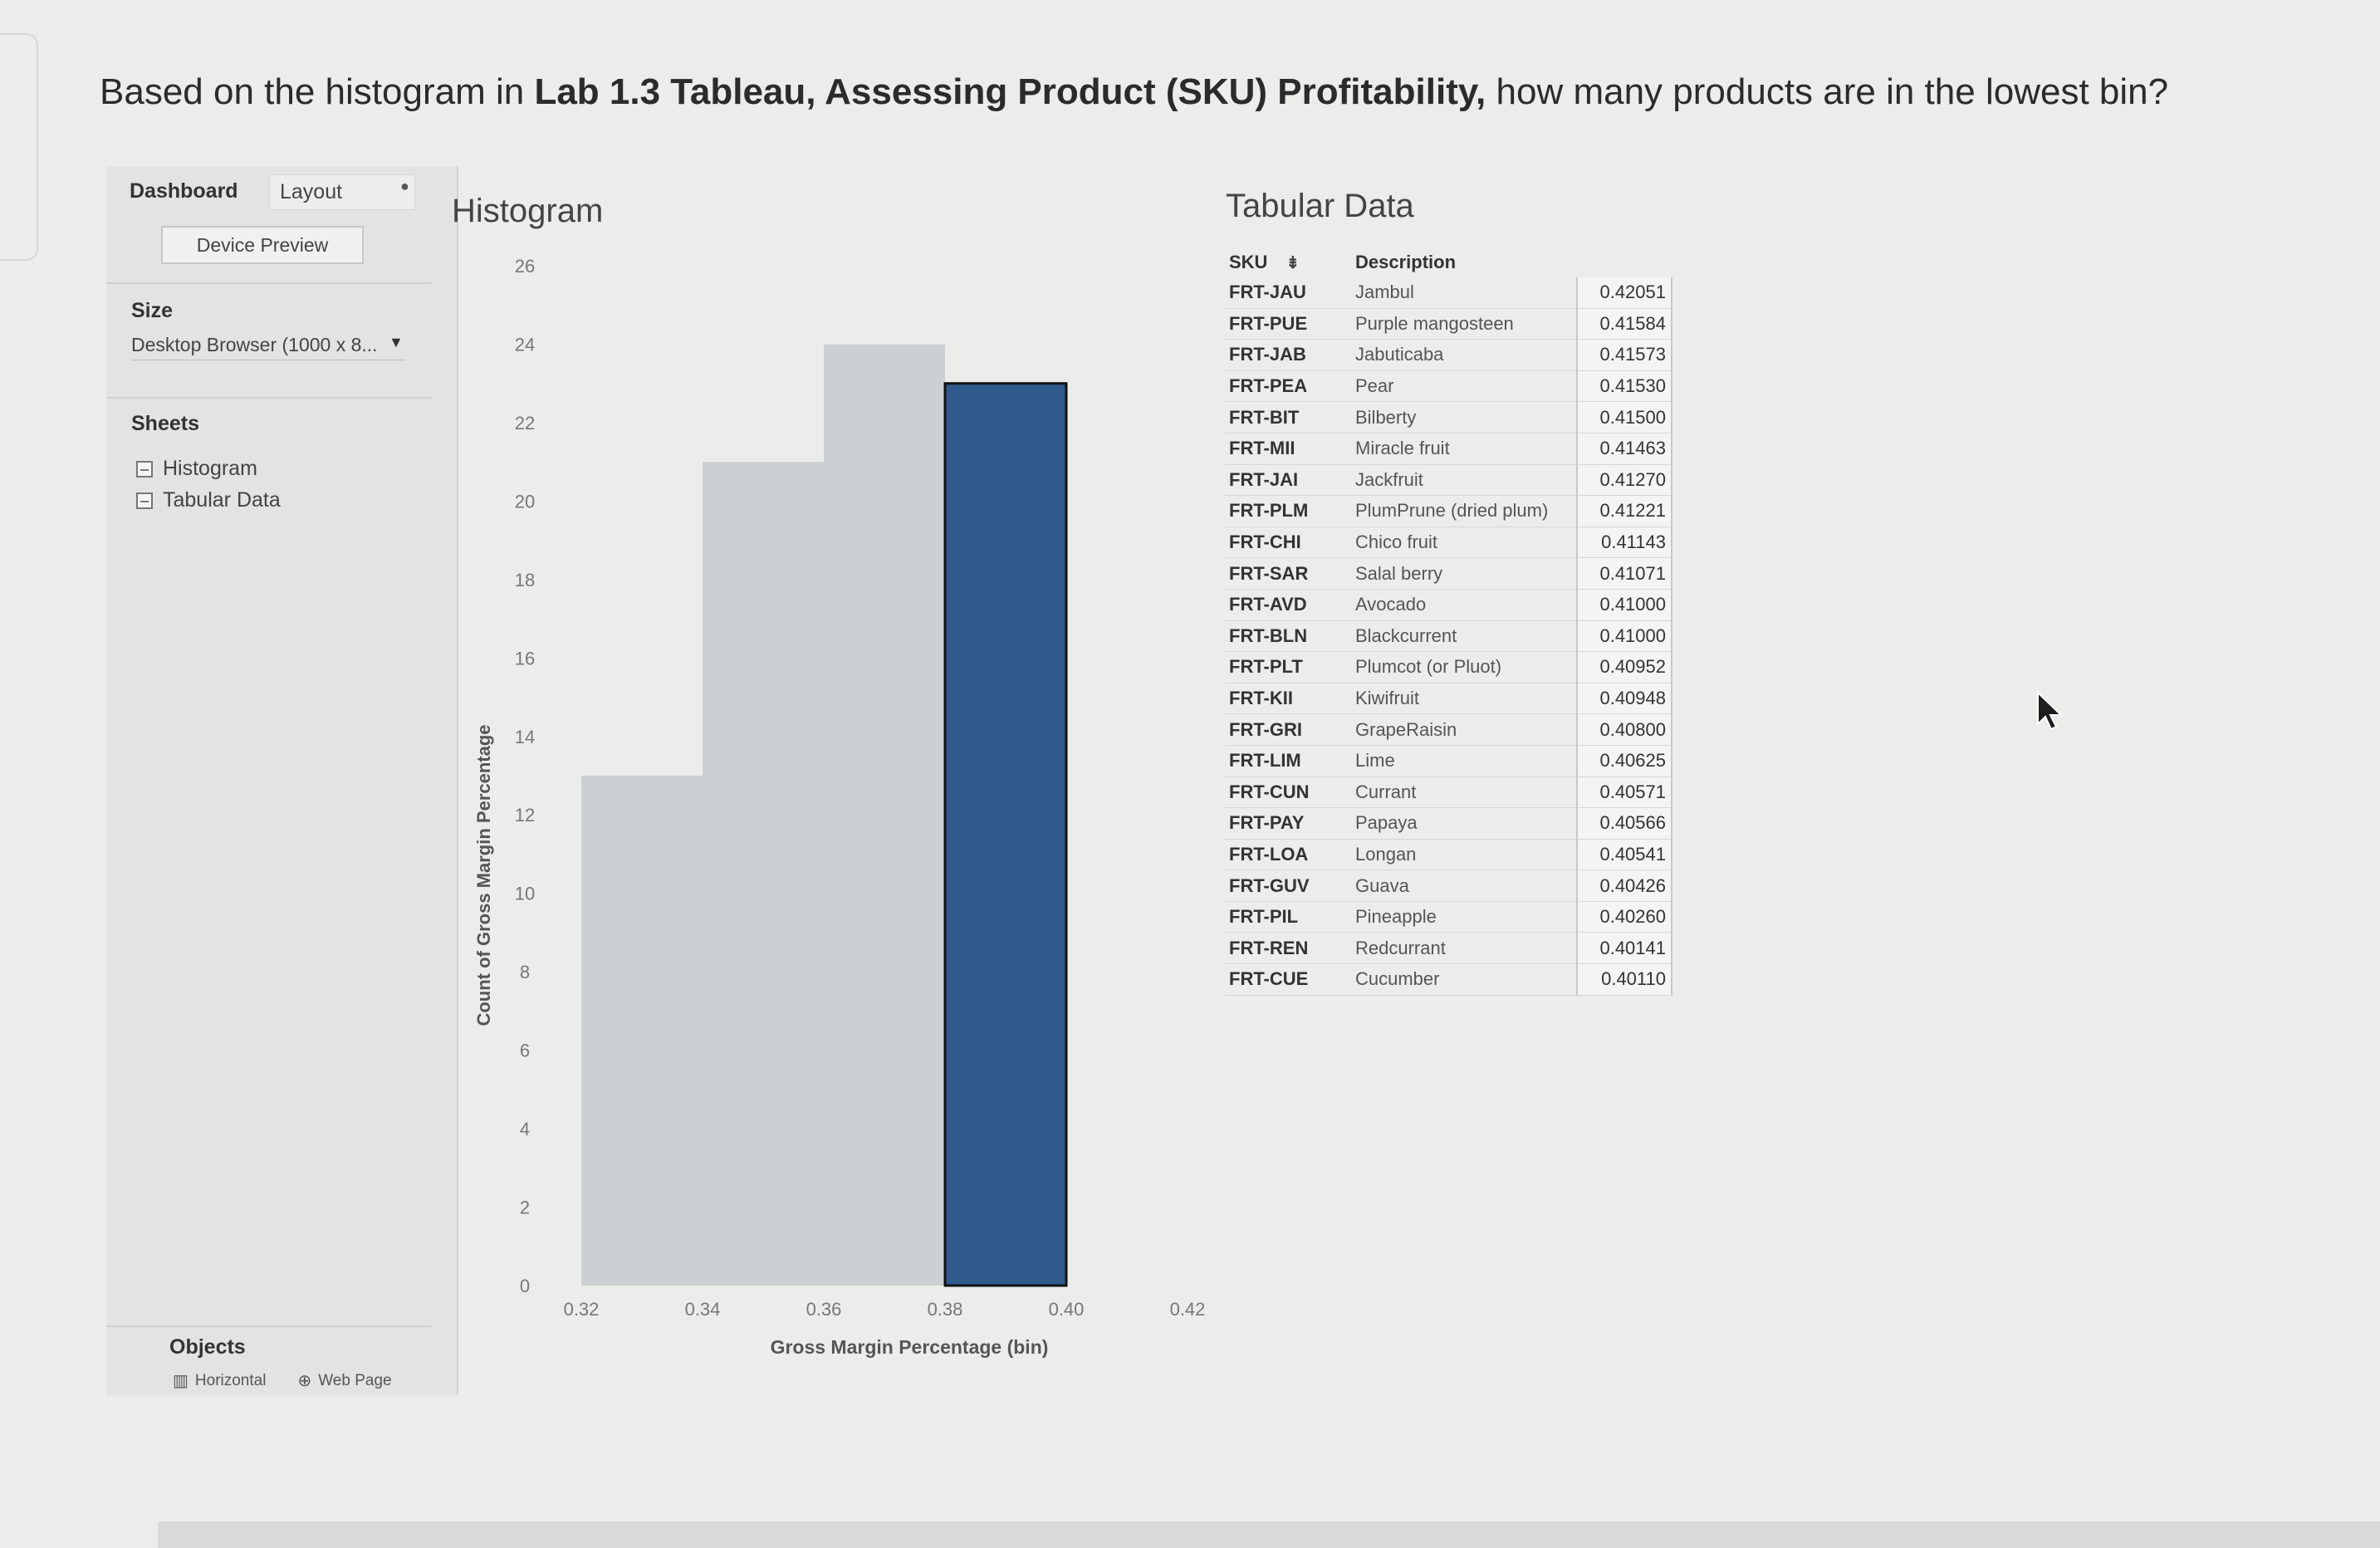 The width and height of the screenshot is (2380, 1548). What do you see at coordinates (582, 1309) in the screenshot?
I see `x-tick-label: 0.32` at bounding box center [582, 1309].